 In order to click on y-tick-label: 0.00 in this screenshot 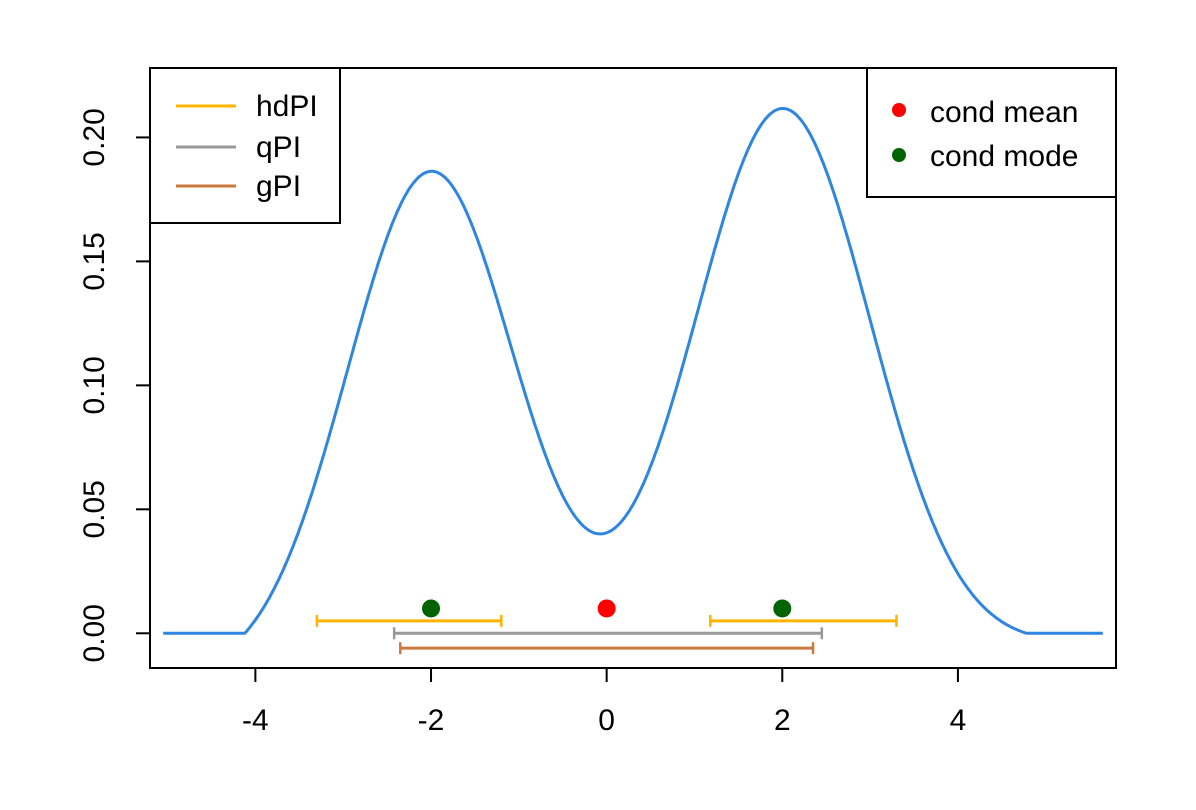, I will do `click(94, 633)`.